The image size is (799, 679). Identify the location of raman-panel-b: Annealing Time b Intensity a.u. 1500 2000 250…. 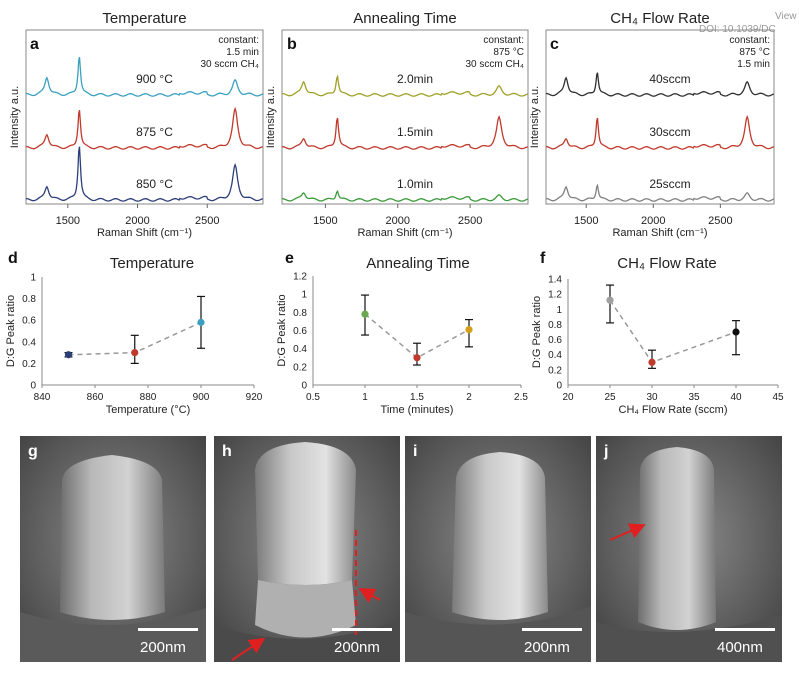
(397, 124).